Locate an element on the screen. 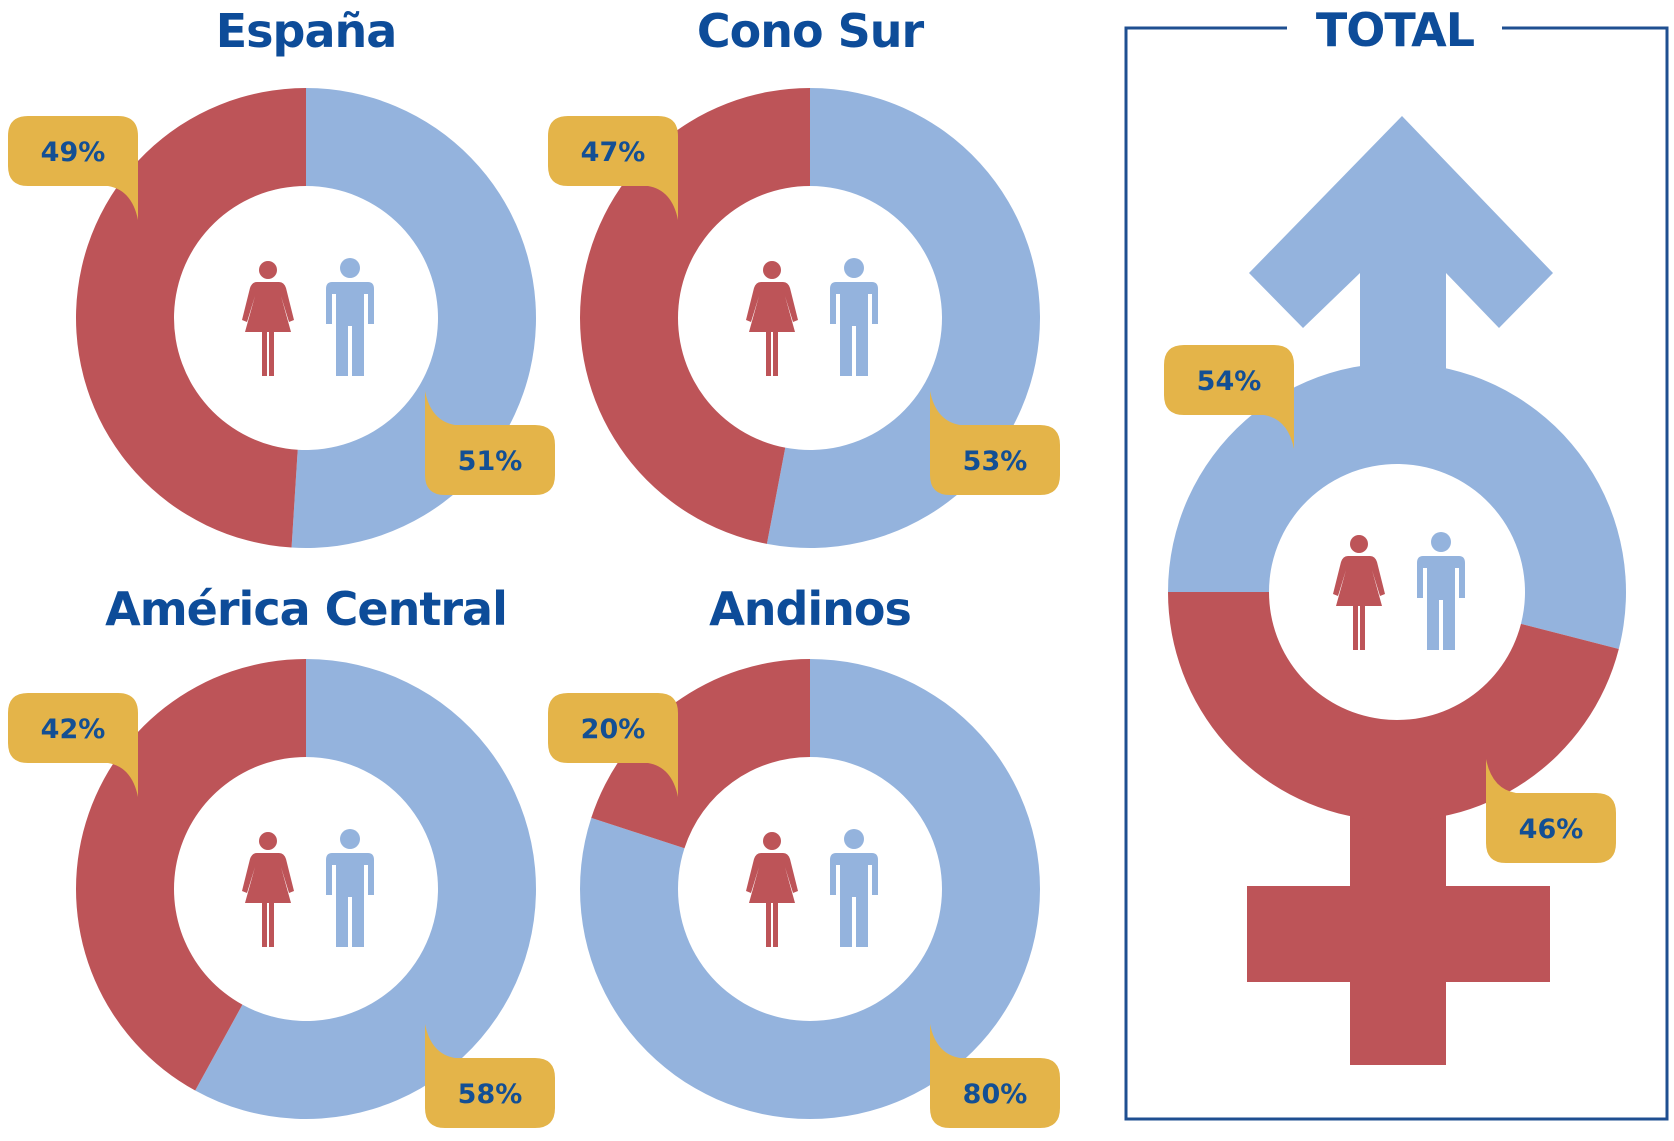 This screenshot has height=1141, width=1674. data-label: 51% is located at coordinates (490, 461).